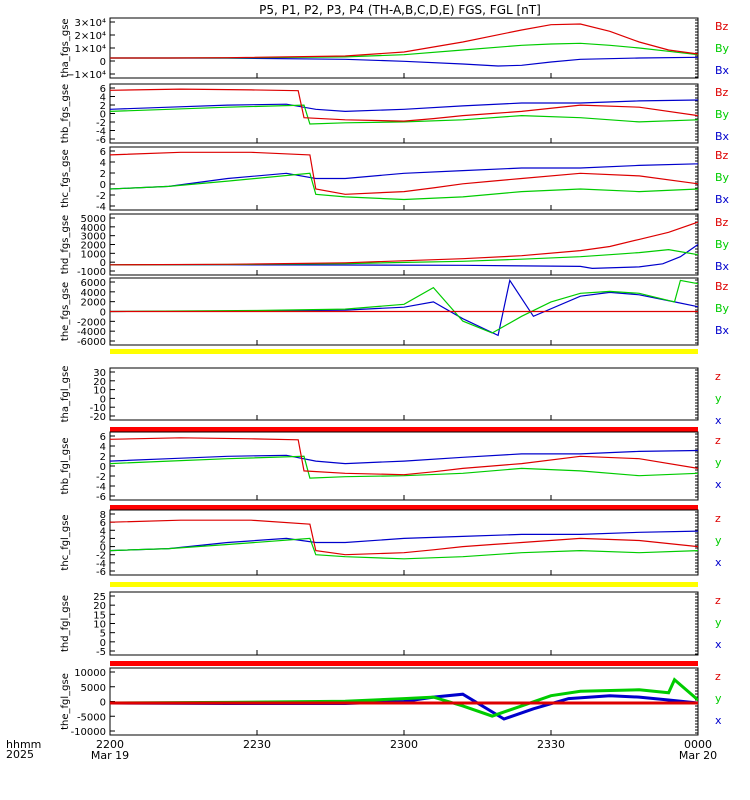 The width and height of the screenshot is (750, 800). Describe the element at coordinates (65, 701) in the screenshot. I see `y-axis-label: the_fgl_gse` at that location.